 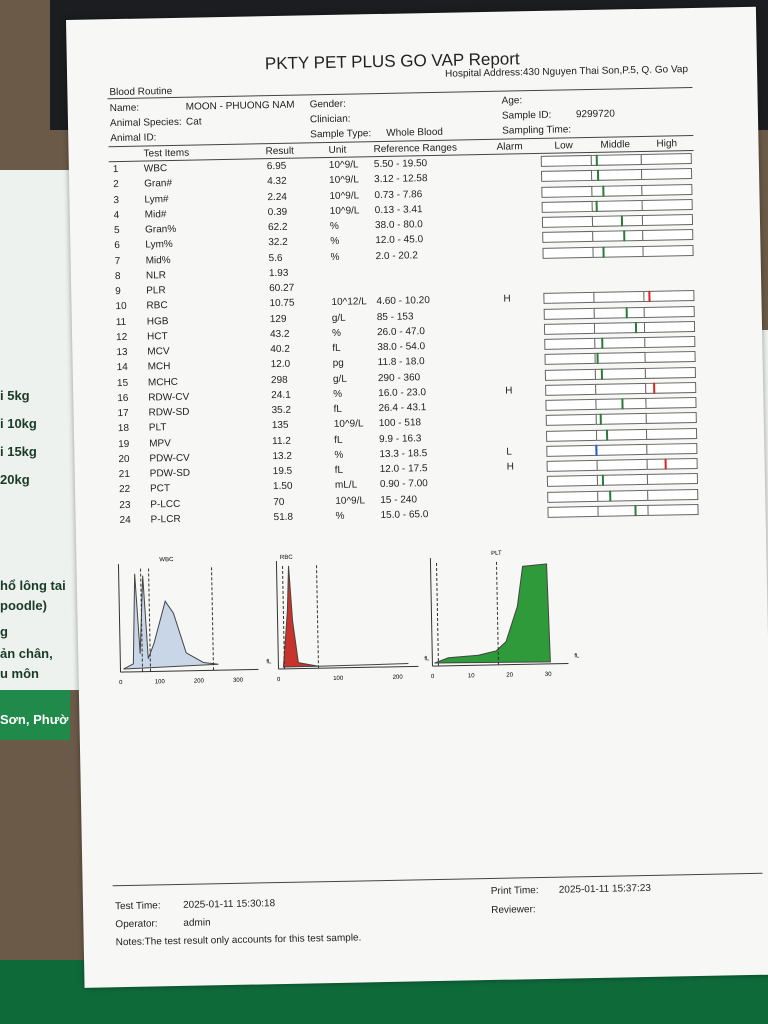 What do you see at coordinates (35, 715) in the screenshot?
I see `green-strip` at bounding box center [35, 715].